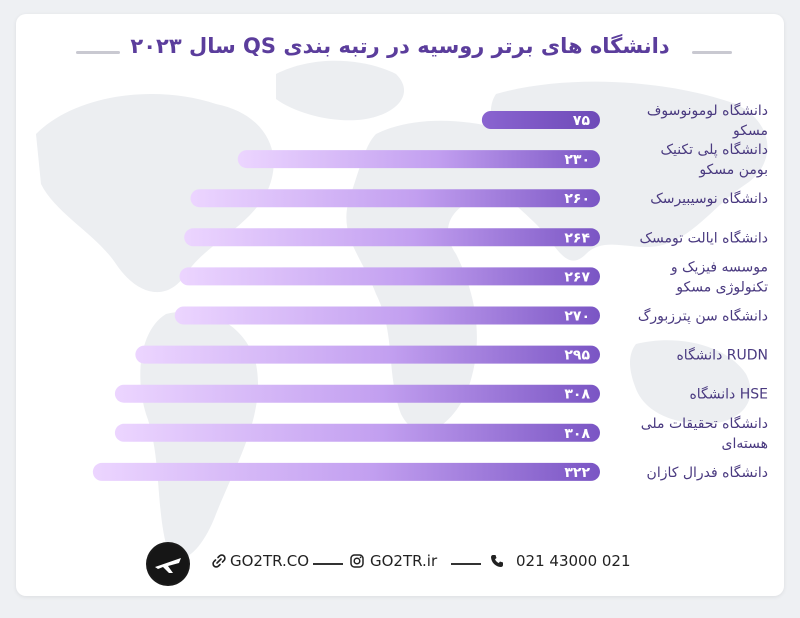  Describe the element at coordinates (704, 423) in the screenshot. I see `category-label: دانشگاه تحقیقات ملی` at that location.